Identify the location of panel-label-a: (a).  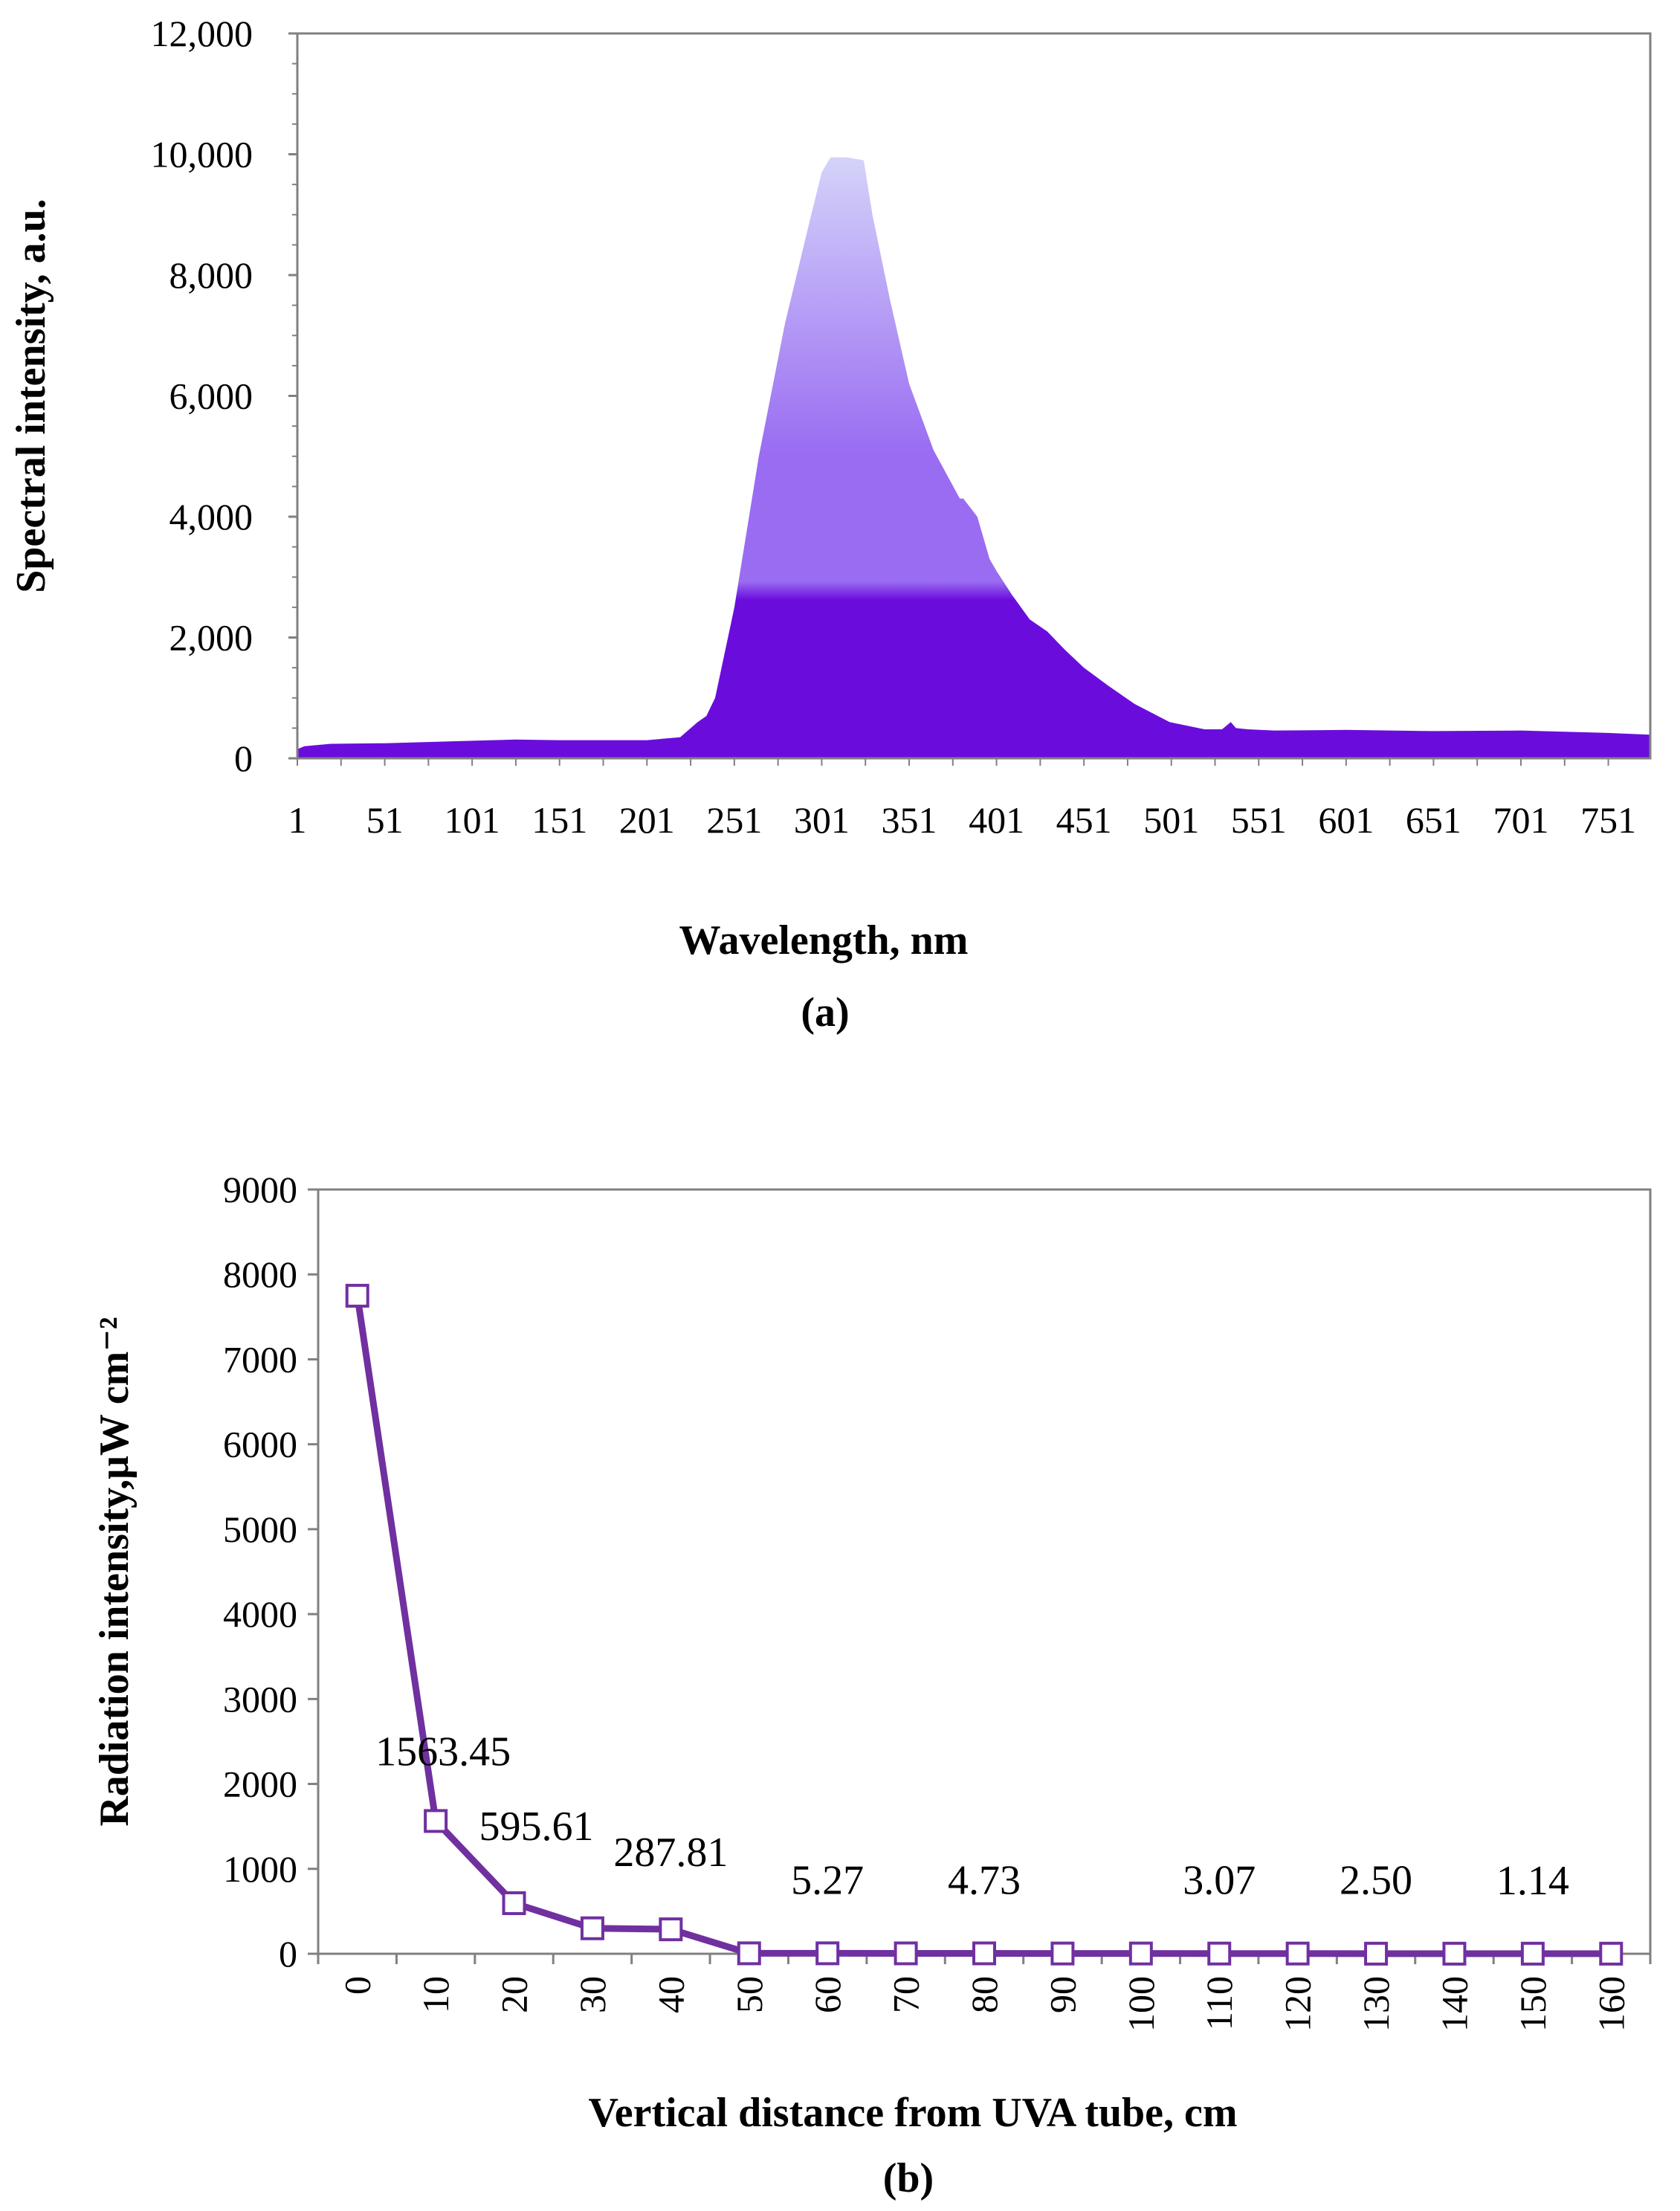
(825, 1013).